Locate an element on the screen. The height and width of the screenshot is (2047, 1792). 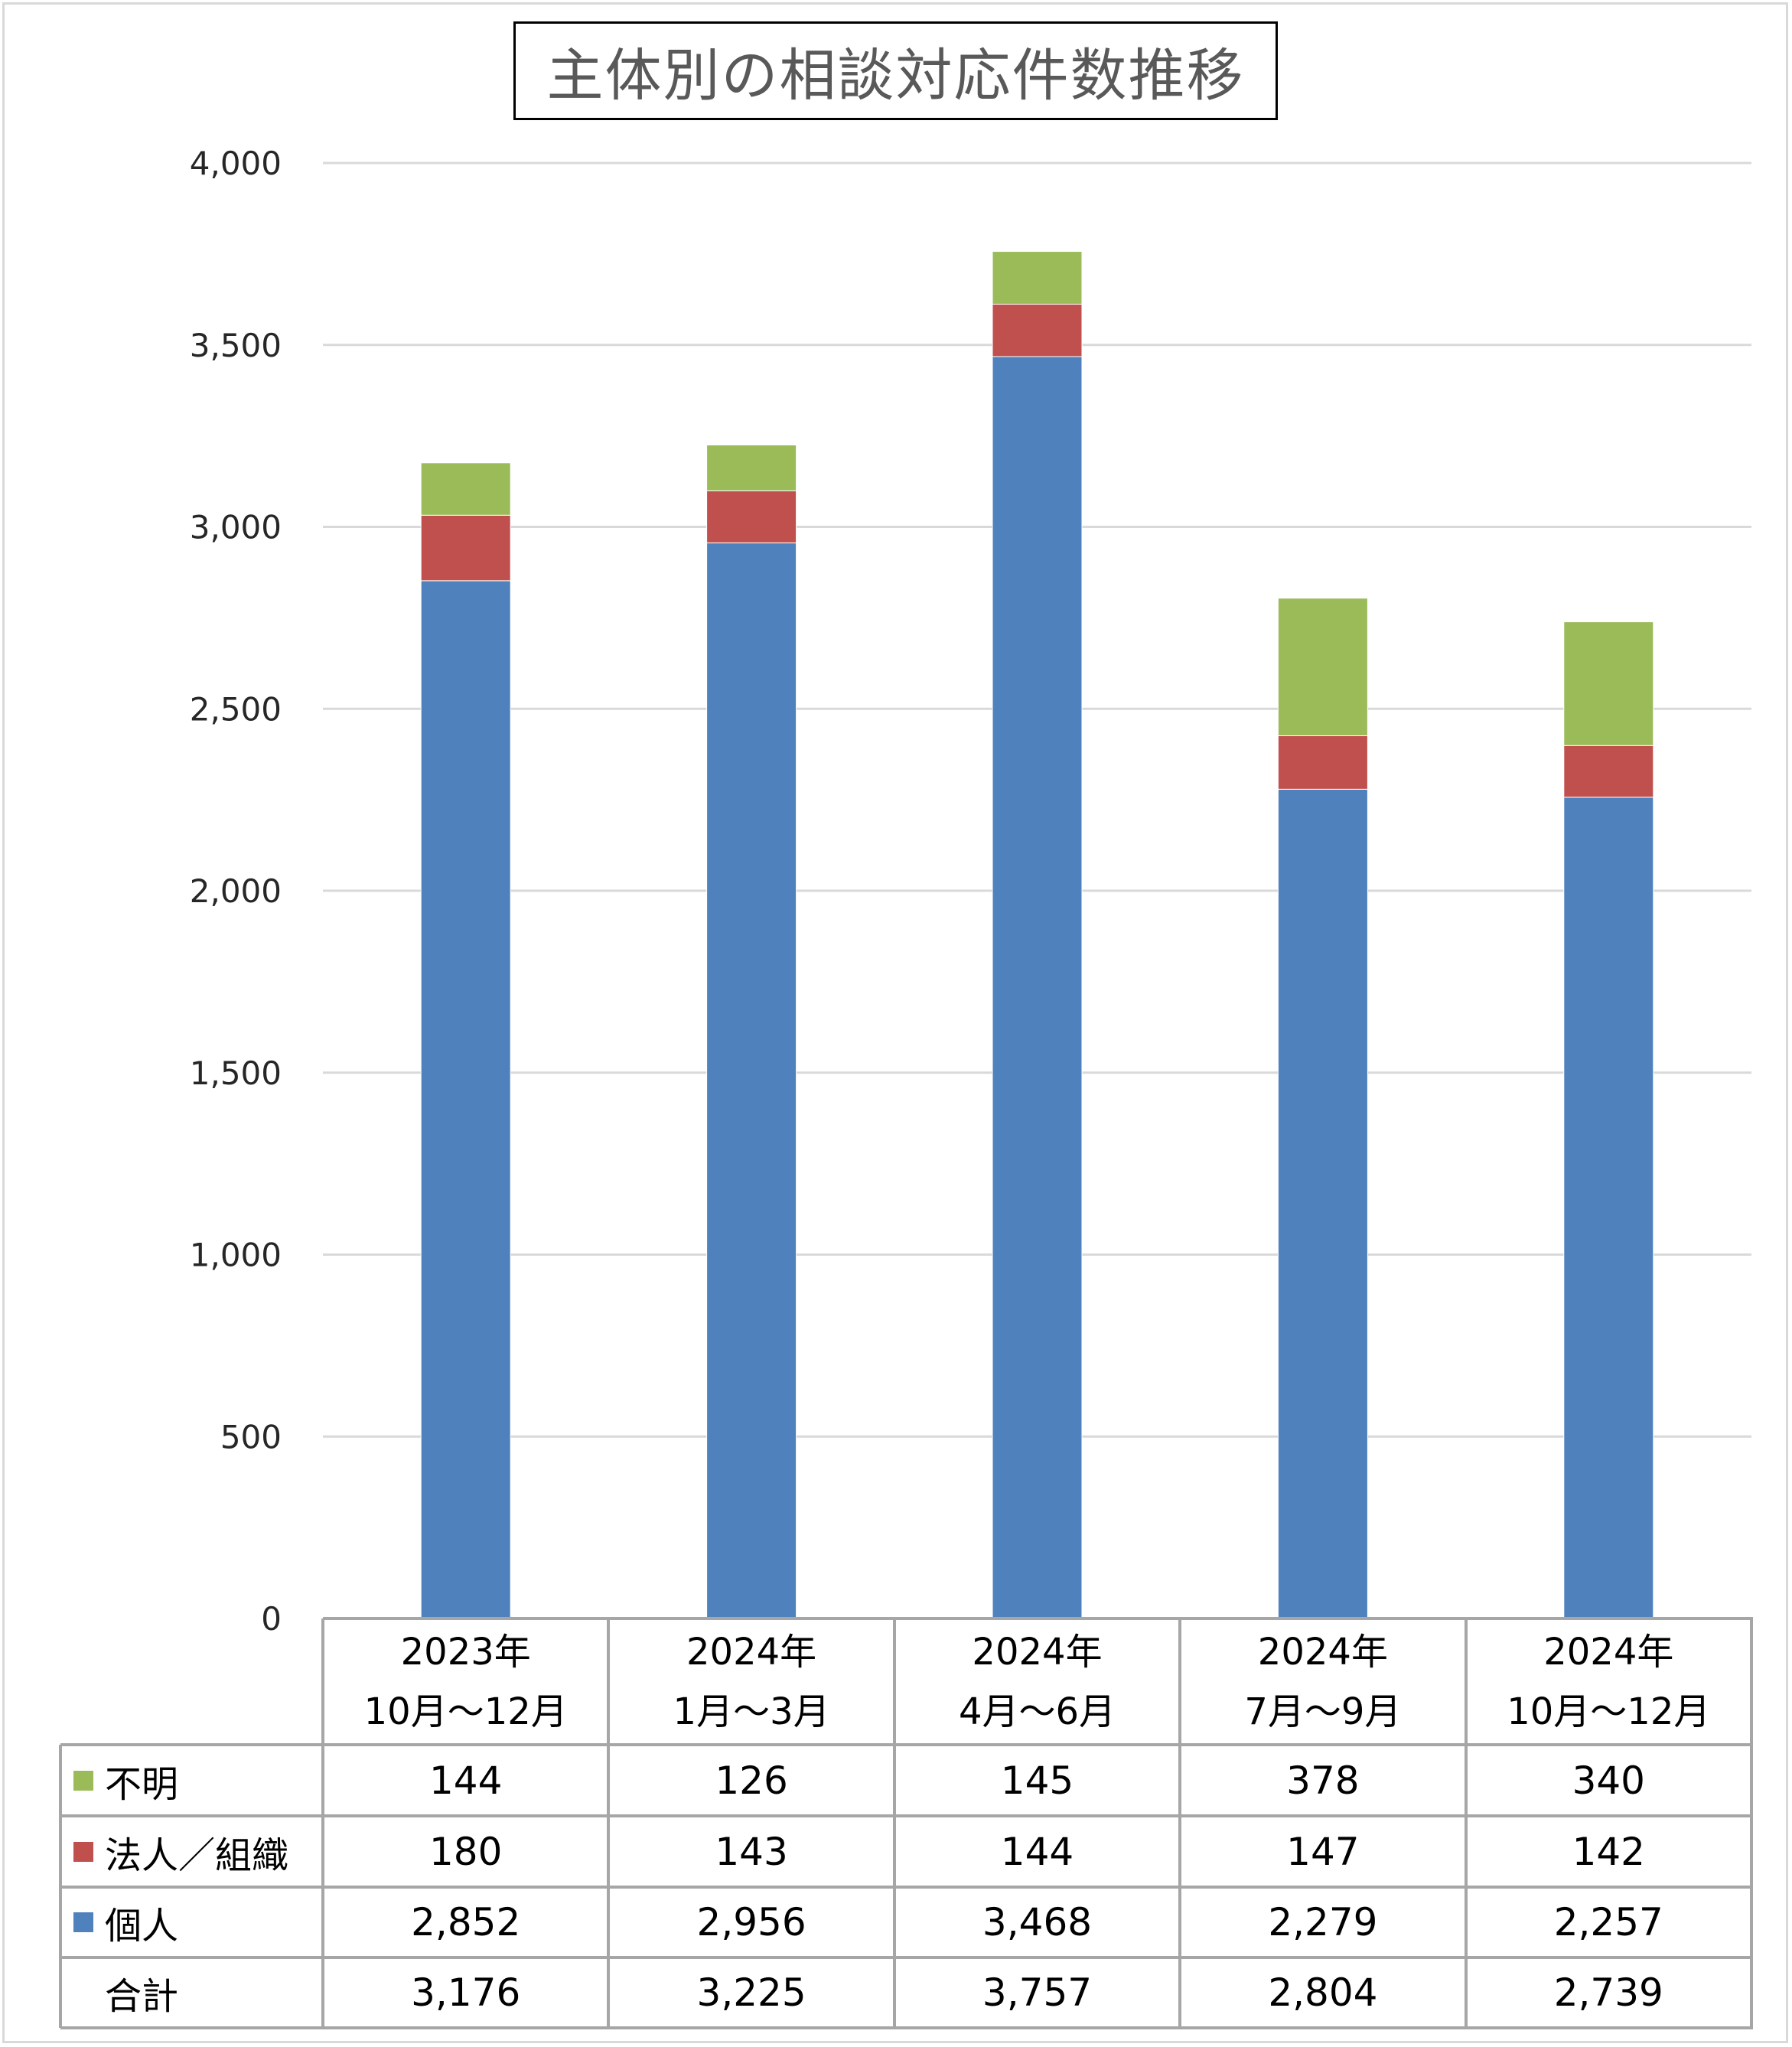
table-value: 143 is located at coordinates (751, 1851).